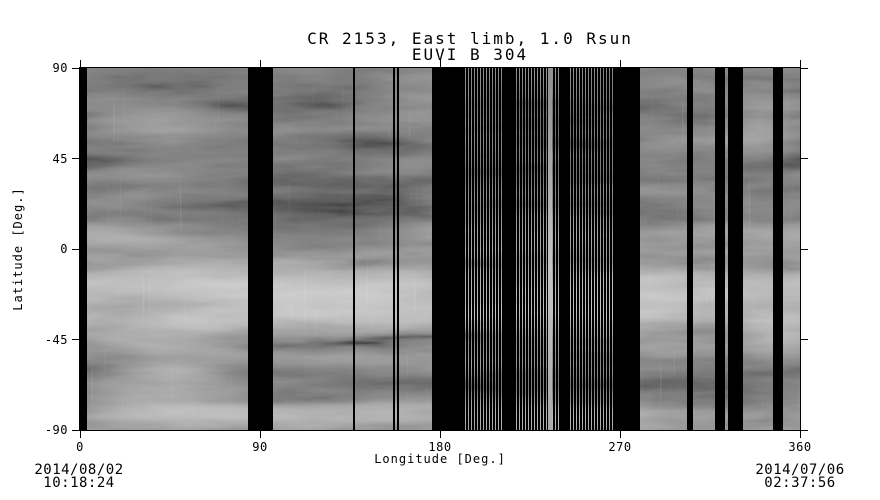 Image resolution: width=880 pixels, height=500 pixels. What do you see at coordinates (79, 470) in the screenshot?
I see `start-date: 2014/08/02` at bounding box center [79, 470].